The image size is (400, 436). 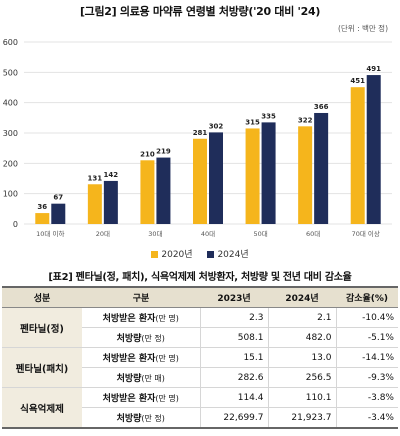 I want to click on drug-cell: 펜타닐(정), so click(x=42, y=327).